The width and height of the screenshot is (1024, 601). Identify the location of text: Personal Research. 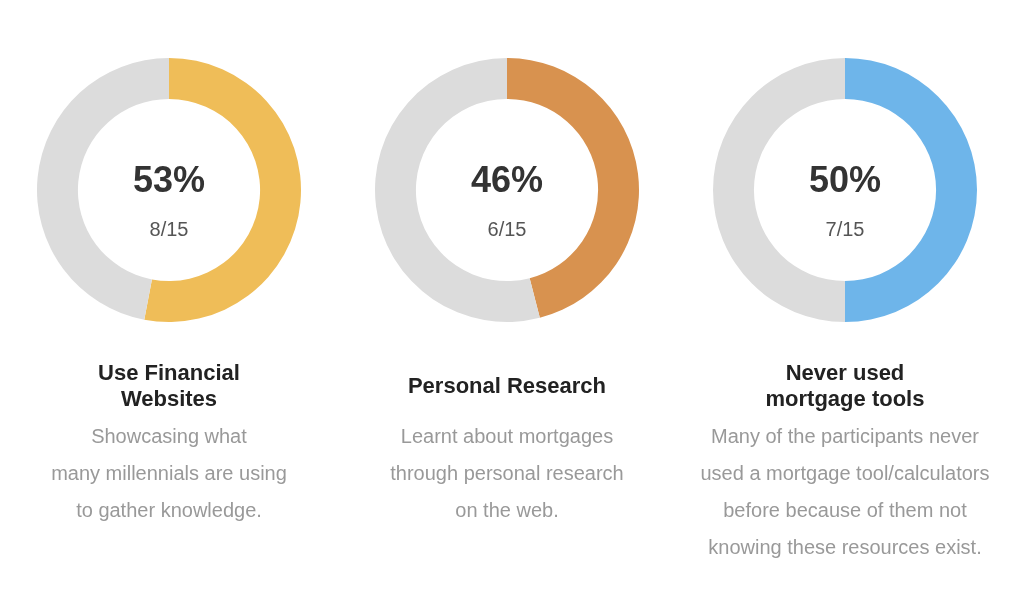
(507, 386).